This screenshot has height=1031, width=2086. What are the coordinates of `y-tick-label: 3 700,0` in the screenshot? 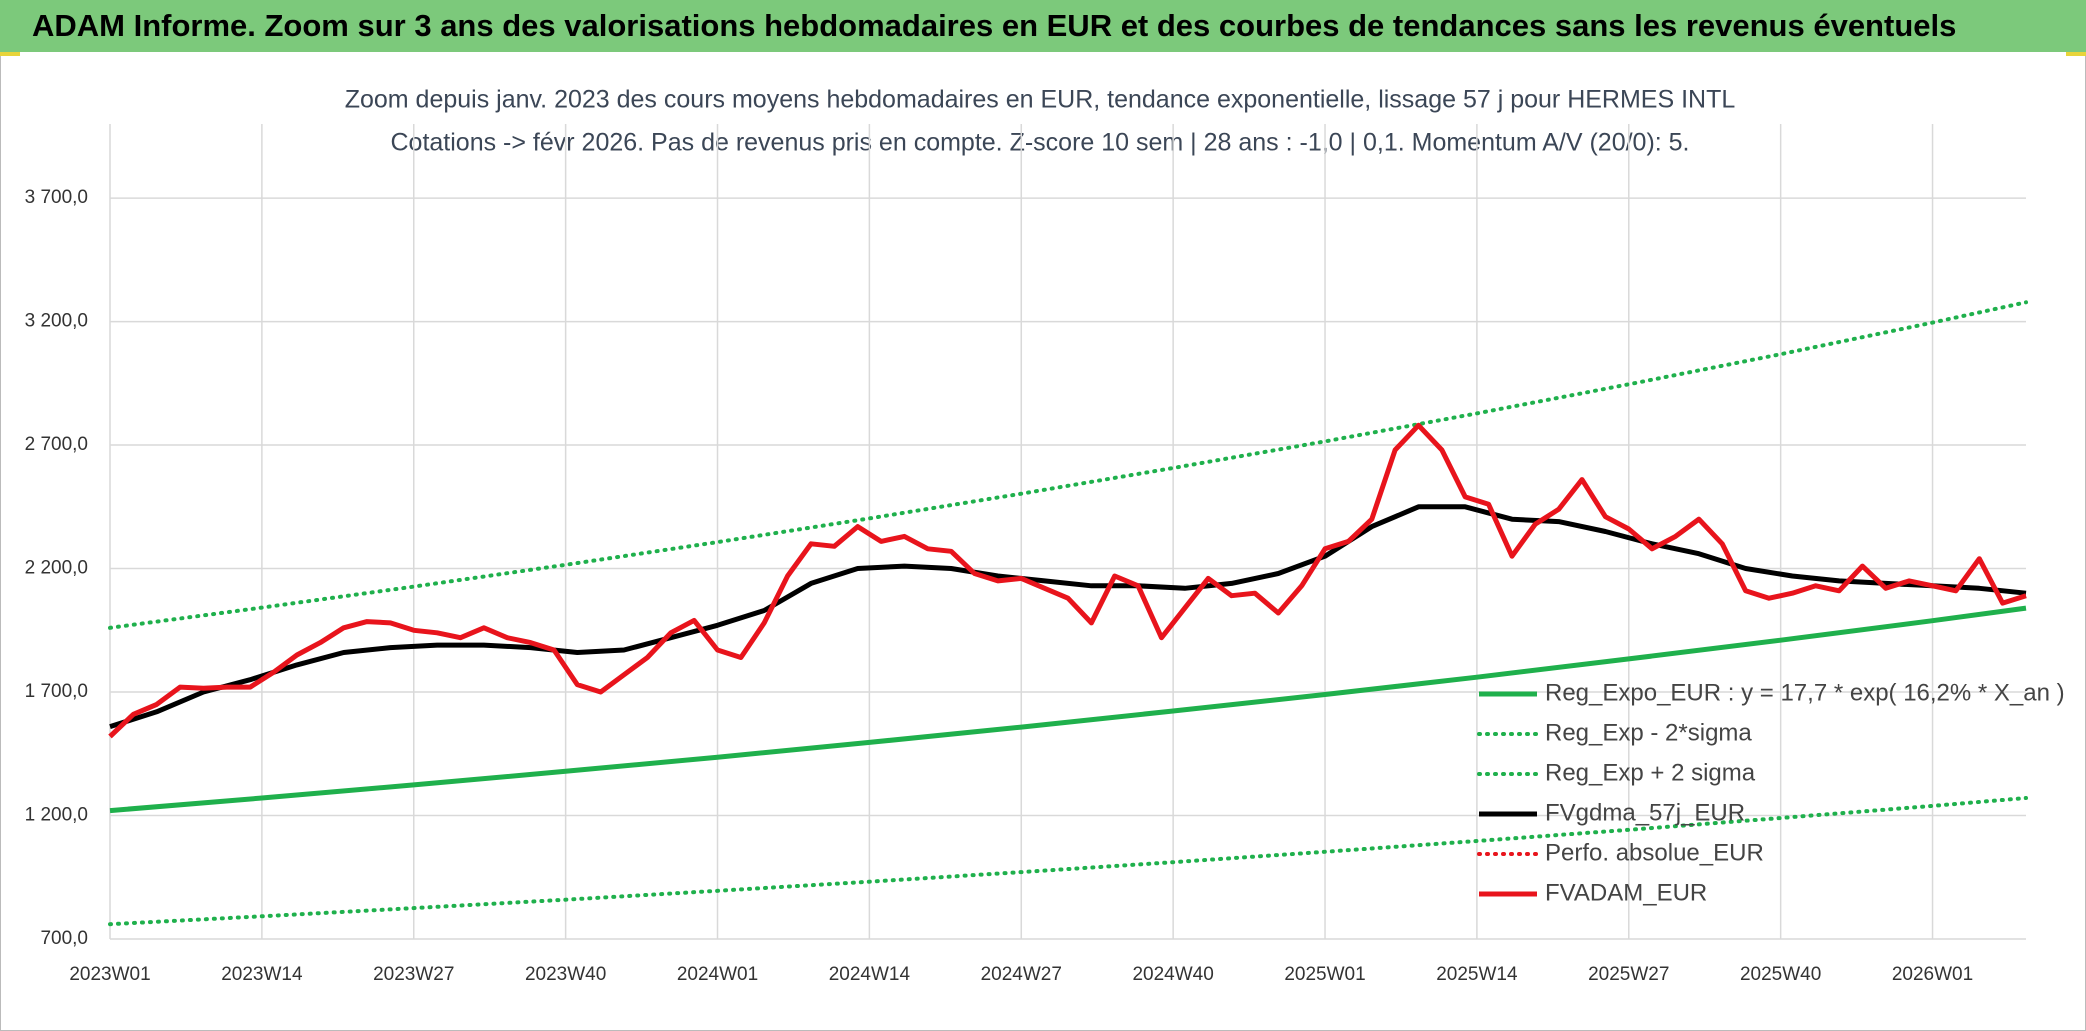 It's located at (56, 197).